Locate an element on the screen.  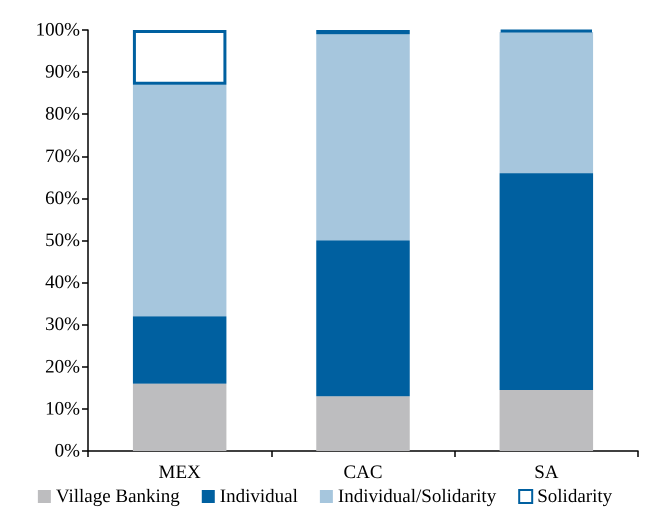
x-tick-label: MEX is located at coordinates (180, 472).